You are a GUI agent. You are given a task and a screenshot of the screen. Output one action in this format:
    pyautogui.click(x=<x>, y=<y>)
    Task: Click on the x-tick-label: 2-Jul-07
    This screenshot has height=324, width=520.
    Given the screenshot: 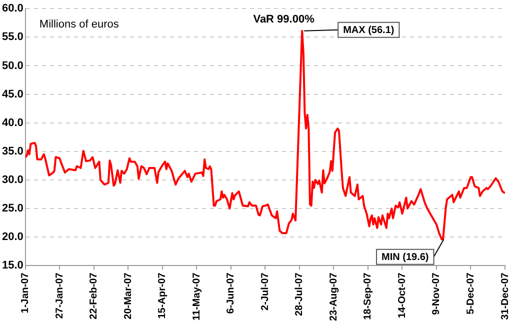 What is the action you would take?
    pyautogui.click(x=265, y=291)
    